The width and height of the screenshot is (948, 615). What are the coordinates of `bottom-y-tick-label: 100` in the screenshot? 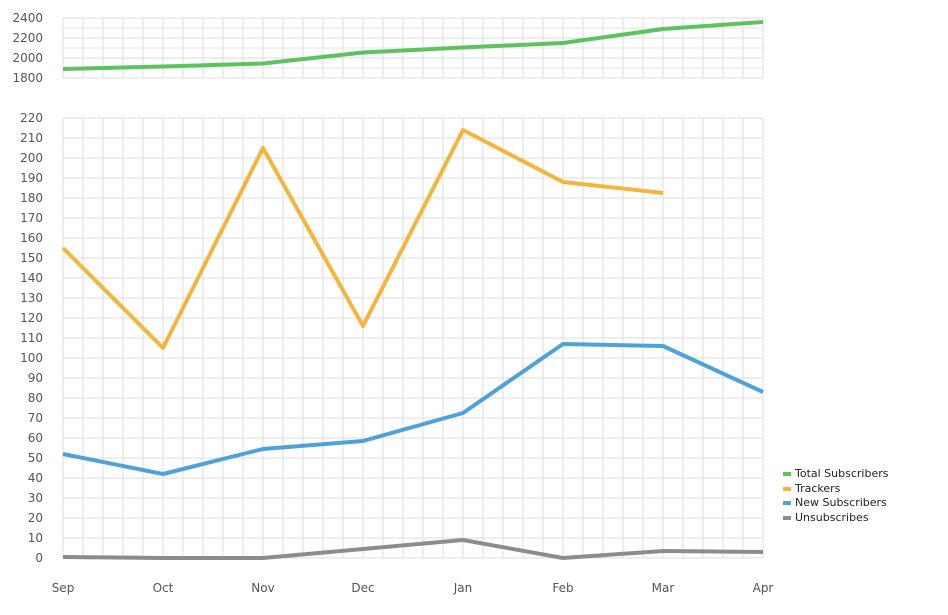 It's located at (31, 358).